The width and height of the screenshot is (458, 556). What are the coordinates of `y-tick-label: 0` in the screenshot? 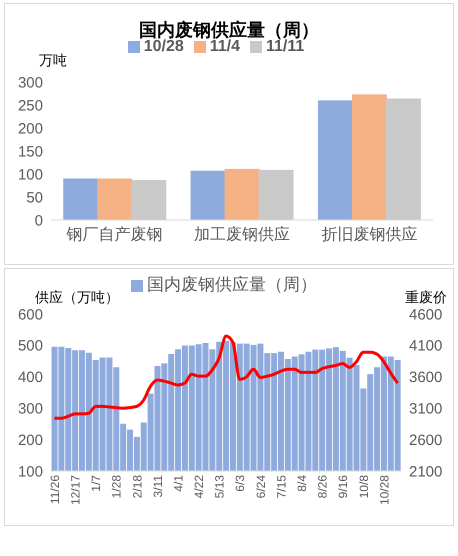 It's located at (38, 221).